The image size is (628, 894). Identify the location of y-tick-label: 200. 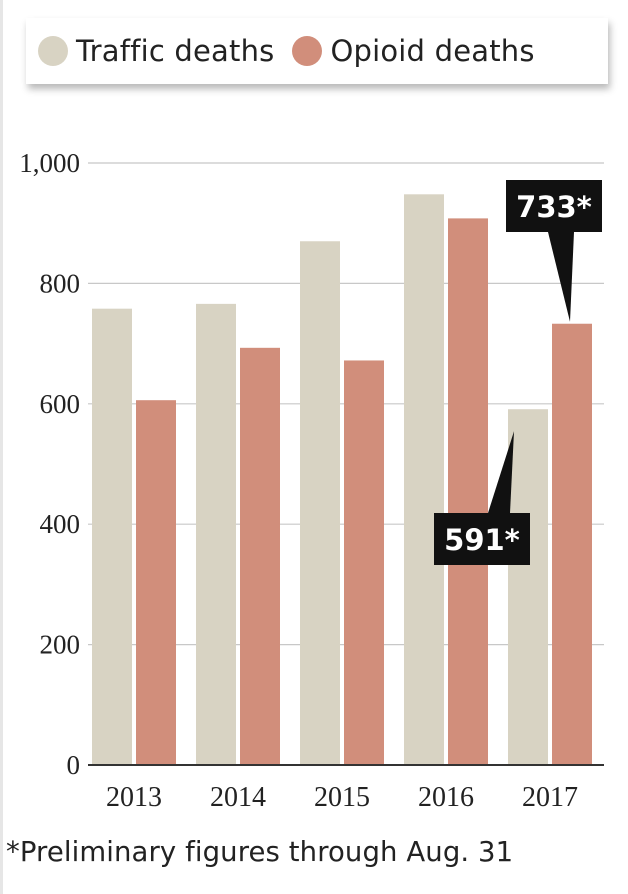
(60, 645).